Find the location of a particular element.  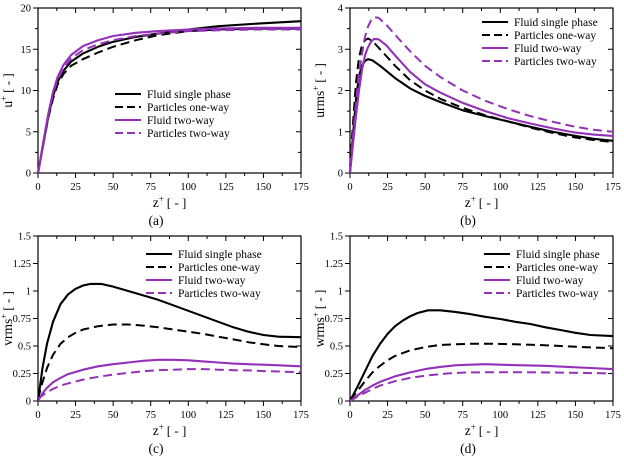

y-tick-label: 4 is located at coordinates (341, 9).